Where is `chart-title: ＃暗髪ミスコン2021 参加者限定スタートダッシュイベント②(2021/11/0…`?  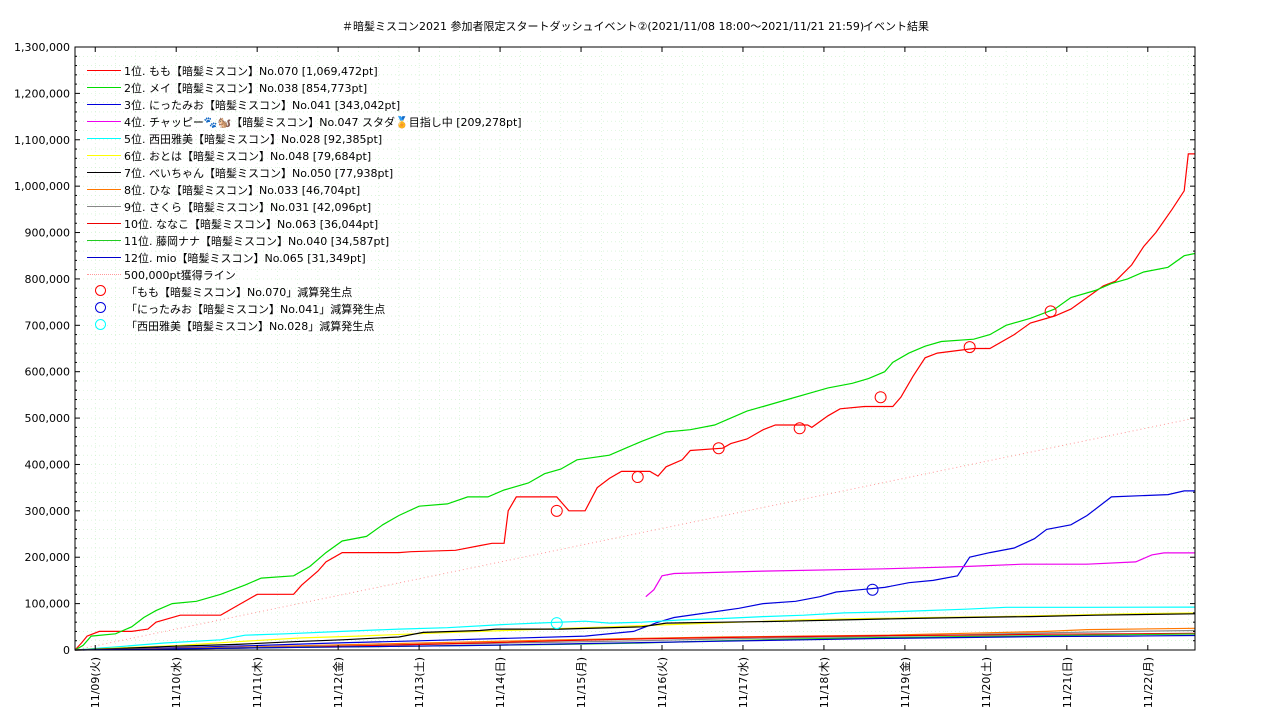
chart-title: ＃暗髪ミスコン2021 参加者限定スタートダッシュイベント②(2021/11/0… is located at coordinates (603, 26).